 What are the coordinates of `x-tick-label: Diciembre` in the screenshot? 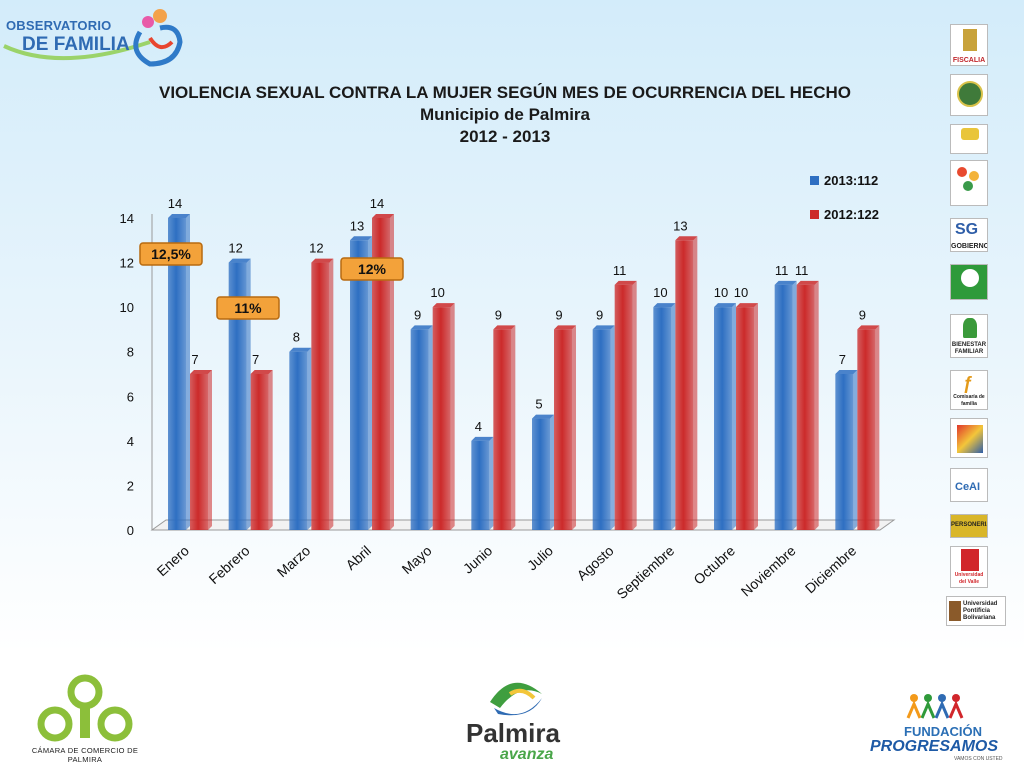 It's located at (831, 569).